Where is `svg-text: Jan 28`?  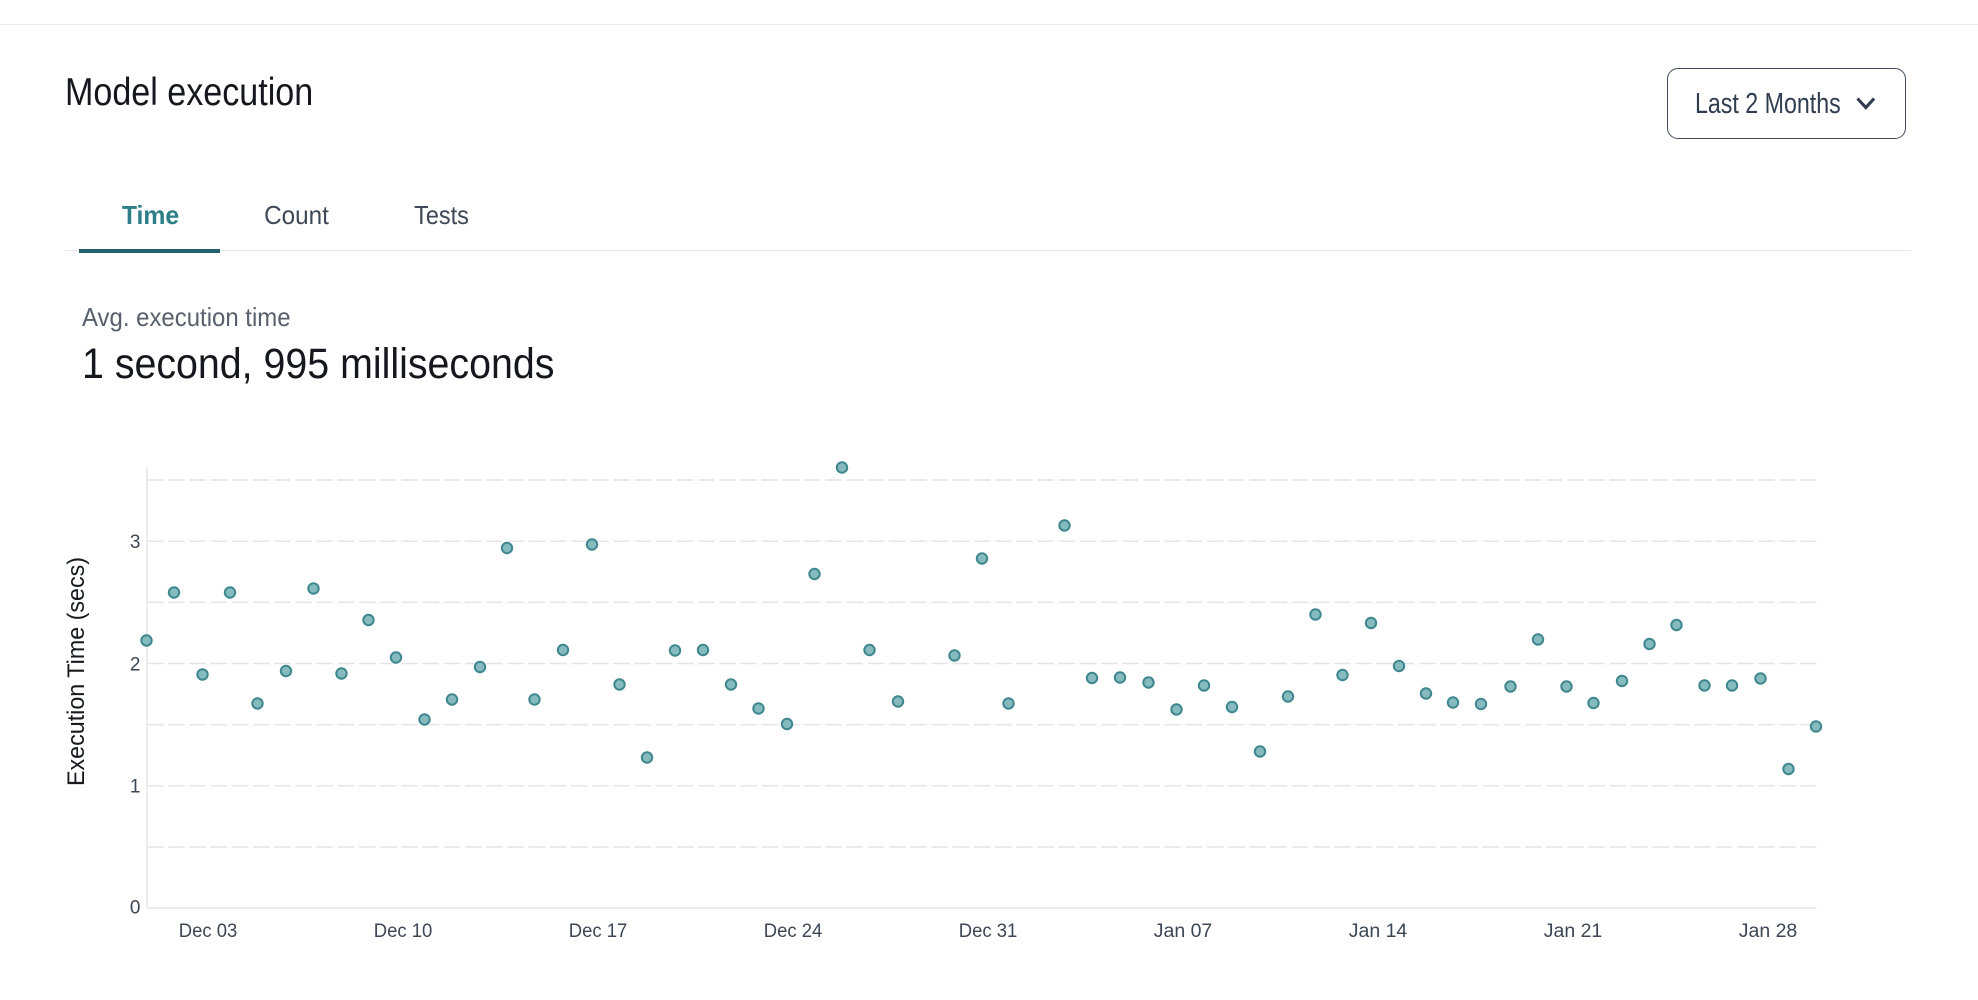
svg-text: Jan 28 is located at coordinates (1768, 931).